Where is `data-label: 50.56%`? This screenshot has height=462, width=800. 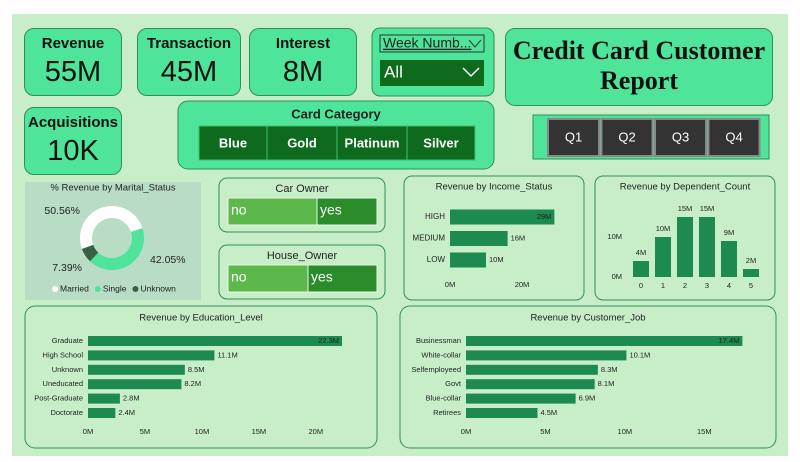 data-label: 50.56% is located at coordinates (62, 211).